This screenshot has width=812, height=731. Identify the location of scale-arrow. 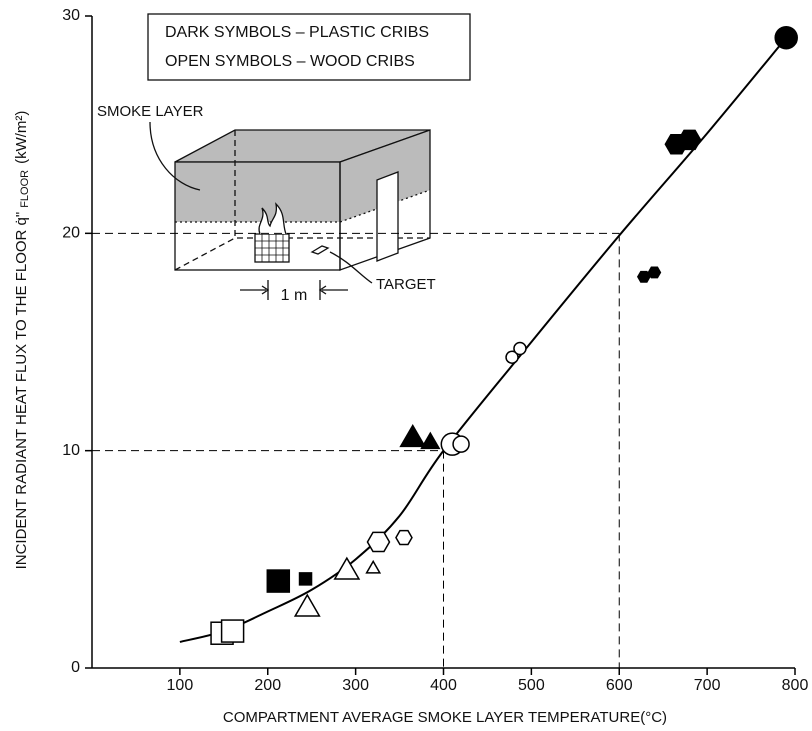
(294, 290).